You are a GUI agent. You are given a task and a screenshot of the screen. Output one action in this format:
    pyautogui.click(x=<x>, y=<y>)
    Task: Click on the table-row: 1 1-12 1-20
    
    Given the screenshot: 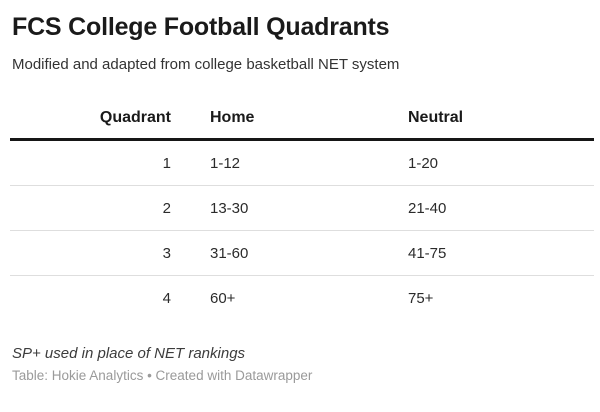 What is the action you would take?
    pyautogui.click(x=302, y=163)
    